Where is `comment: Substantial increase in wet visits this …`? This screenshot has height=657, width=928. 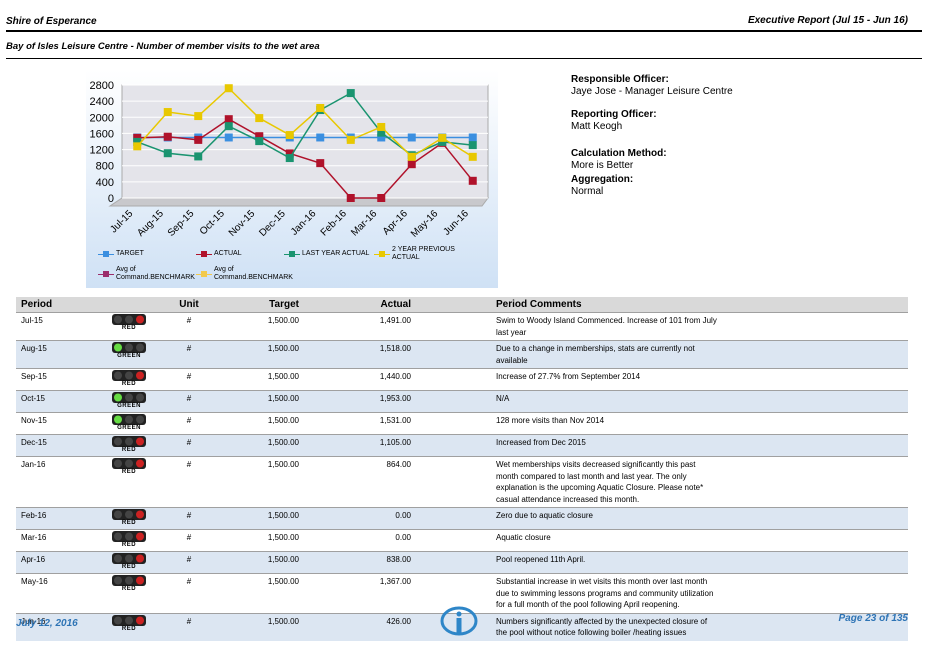 comment: Substantial increase in wet visits this … is located at coordinates (679, 593).